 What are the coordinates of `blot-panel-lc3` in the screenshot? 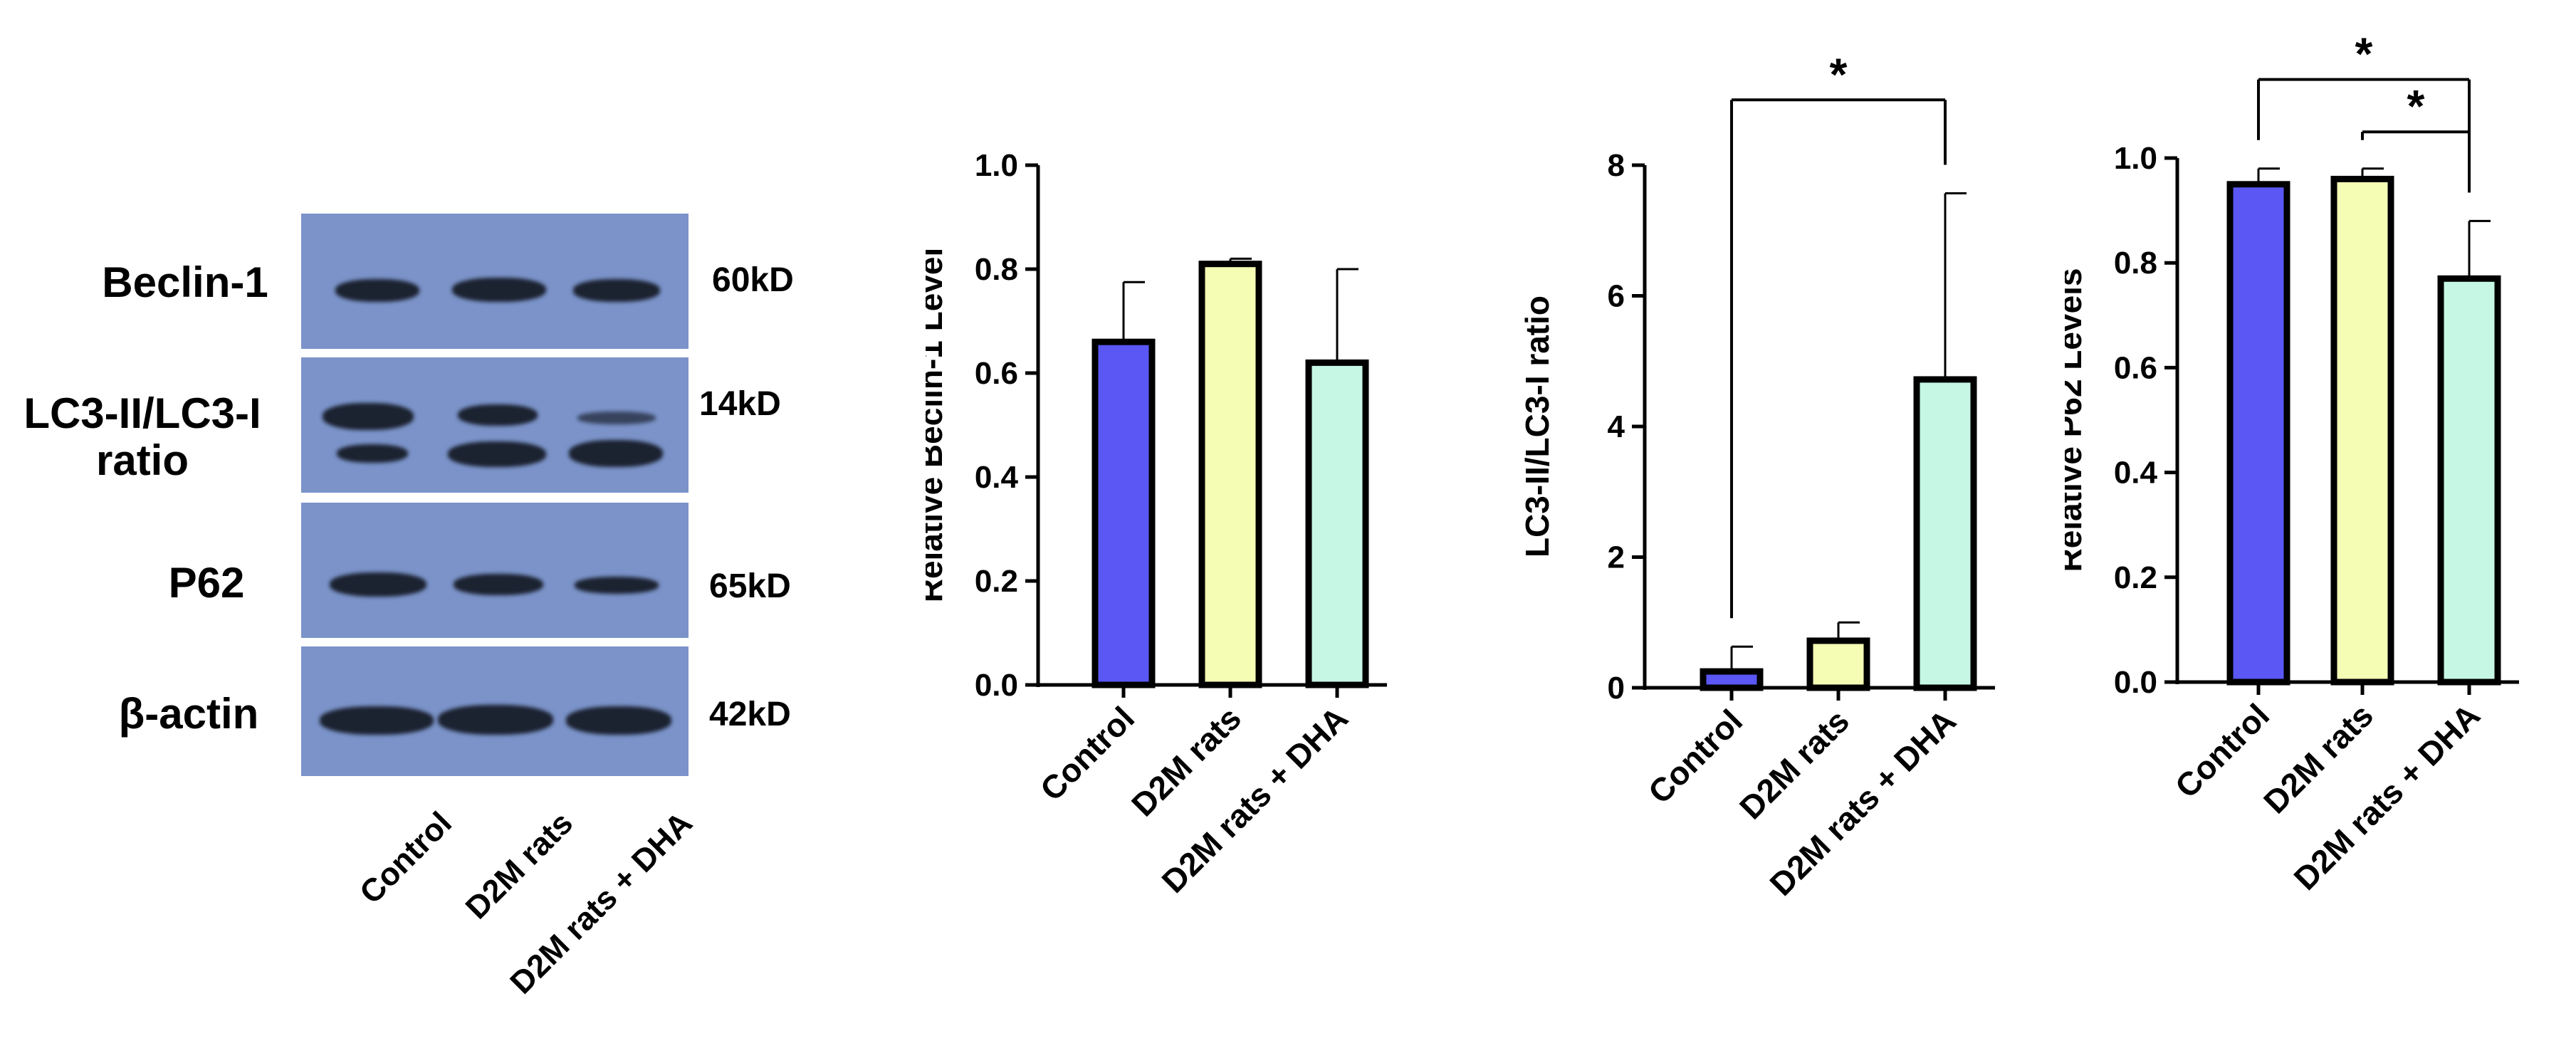 It's located at (494, 425).